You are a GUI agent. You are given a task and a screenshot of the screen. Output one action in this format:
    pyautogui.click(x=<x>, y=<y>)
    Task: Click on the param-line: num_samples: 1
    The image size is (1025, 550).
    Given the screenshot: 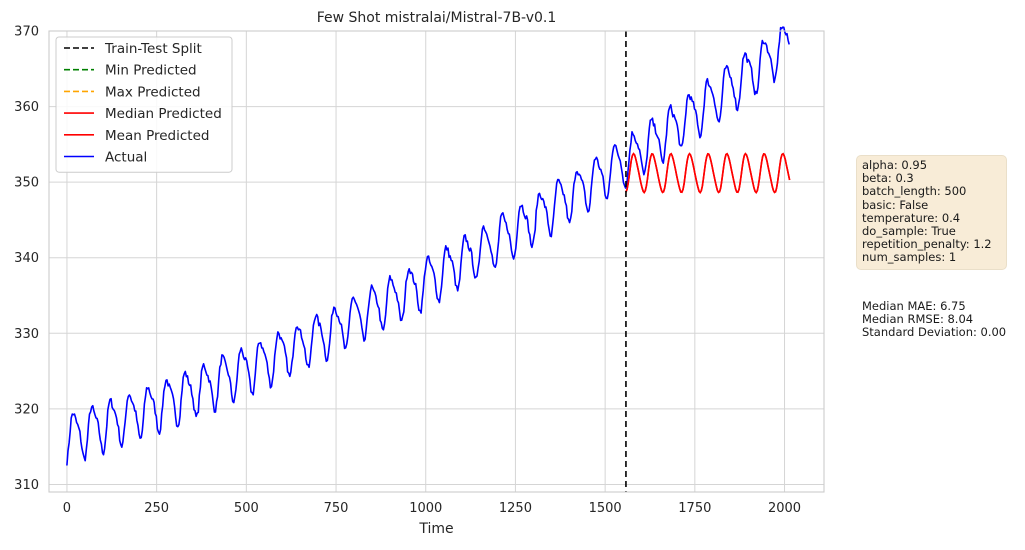 What is the action you would take?
    pyautogui.click(x=909, y=257)
    